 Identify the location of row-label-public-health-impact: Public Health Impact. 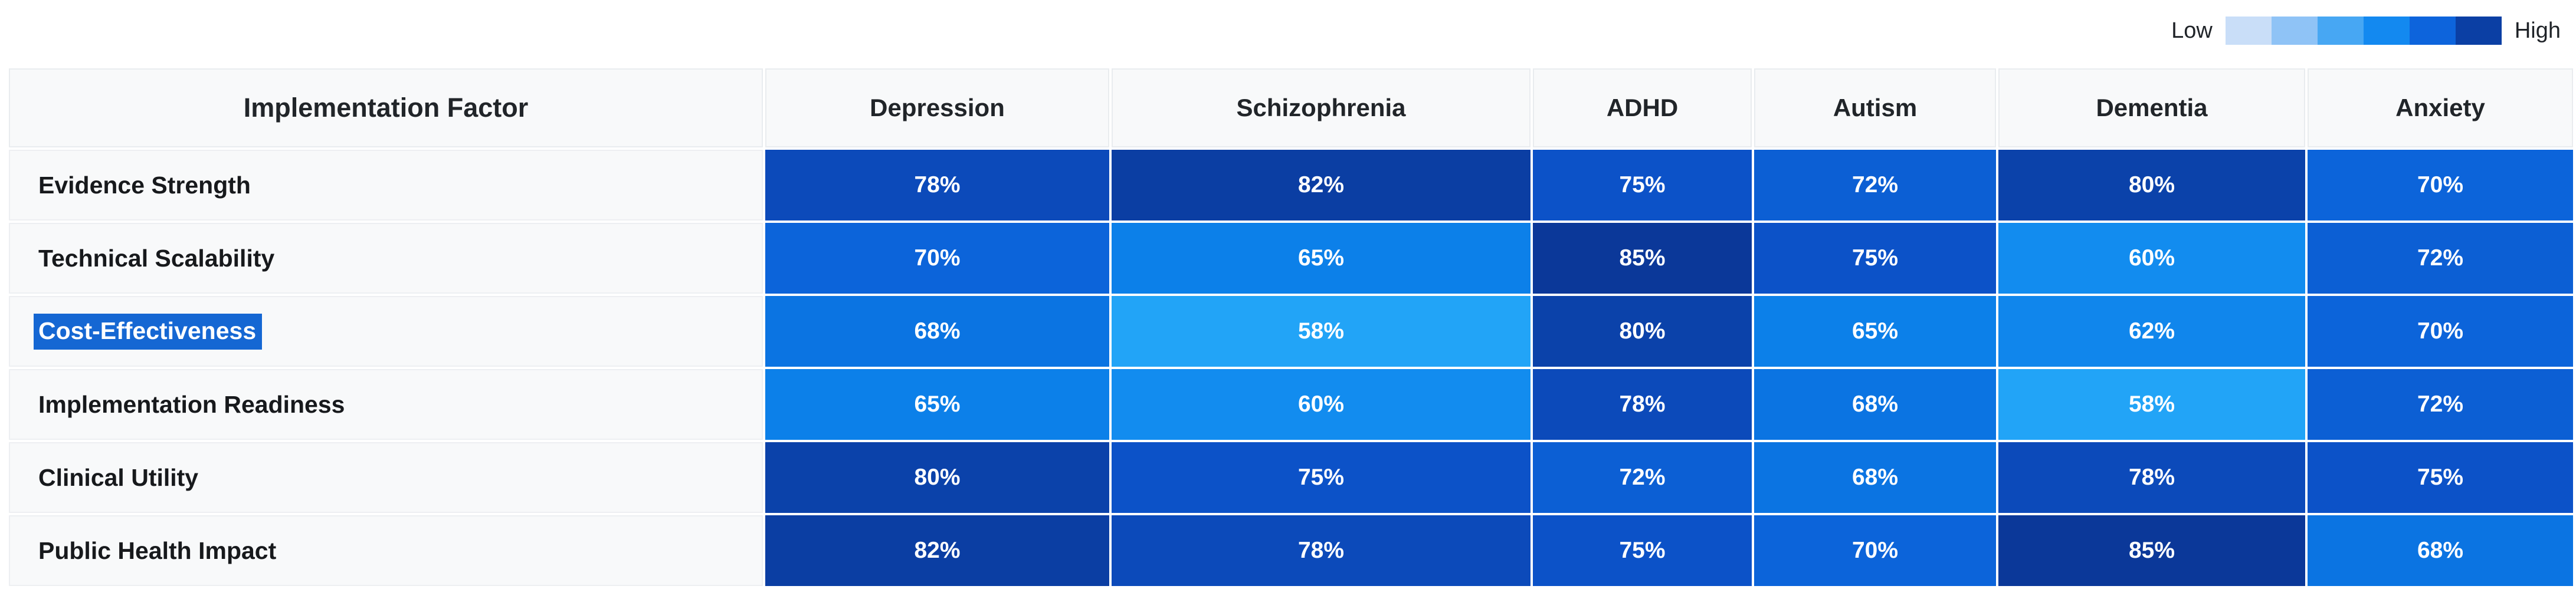
(386, 550).